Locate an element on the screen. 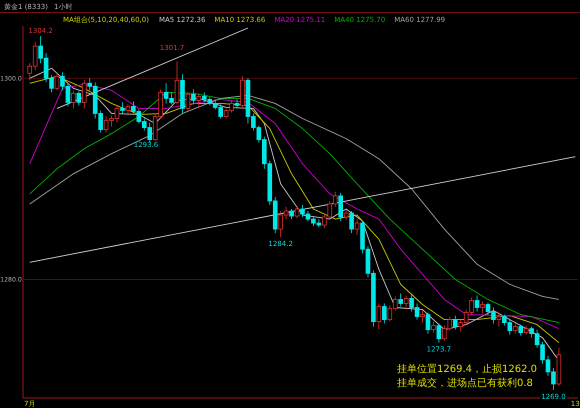  annotation: 挂单成交，进场点已有获利0.8 is located at coordinates (465, 383).